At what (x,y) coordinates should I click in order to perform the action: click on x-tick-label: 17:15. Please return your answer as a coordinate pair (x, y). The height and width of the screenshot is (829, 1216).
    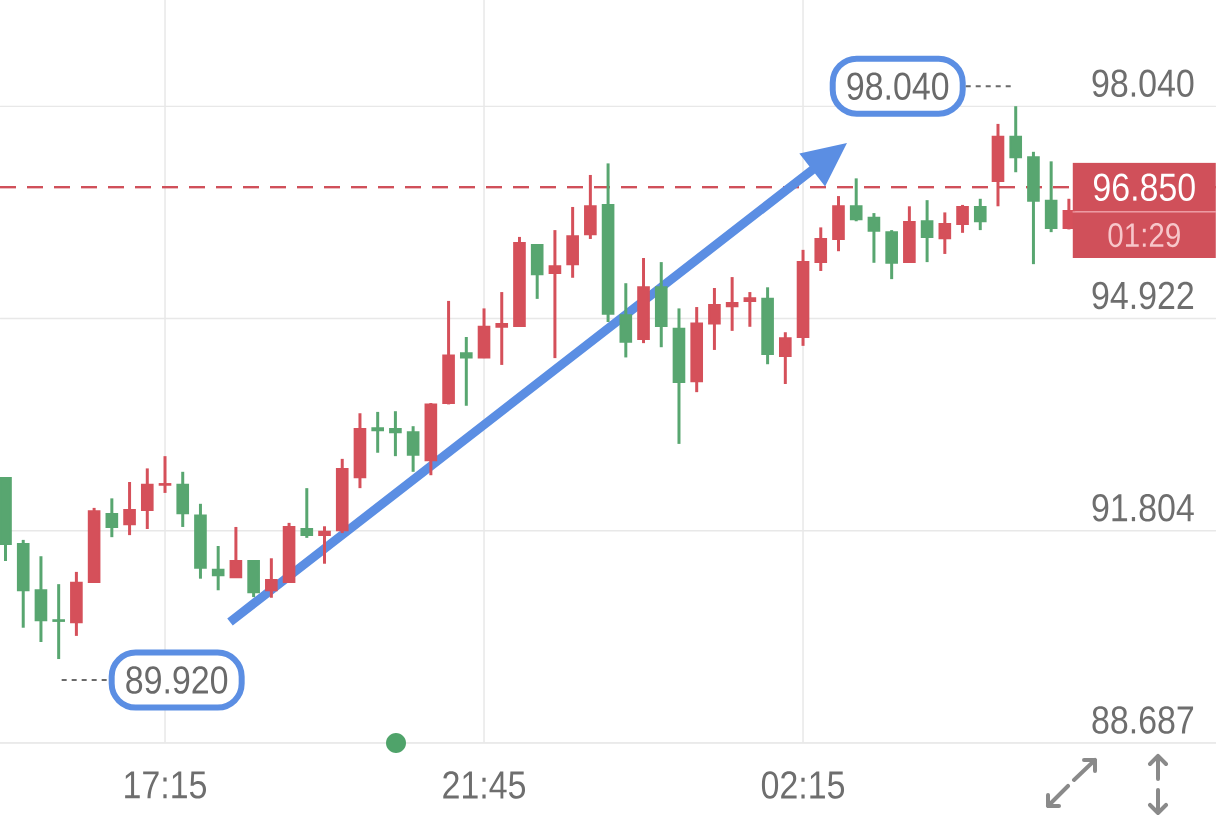
    Looking at the image, I should click on (166, 785).